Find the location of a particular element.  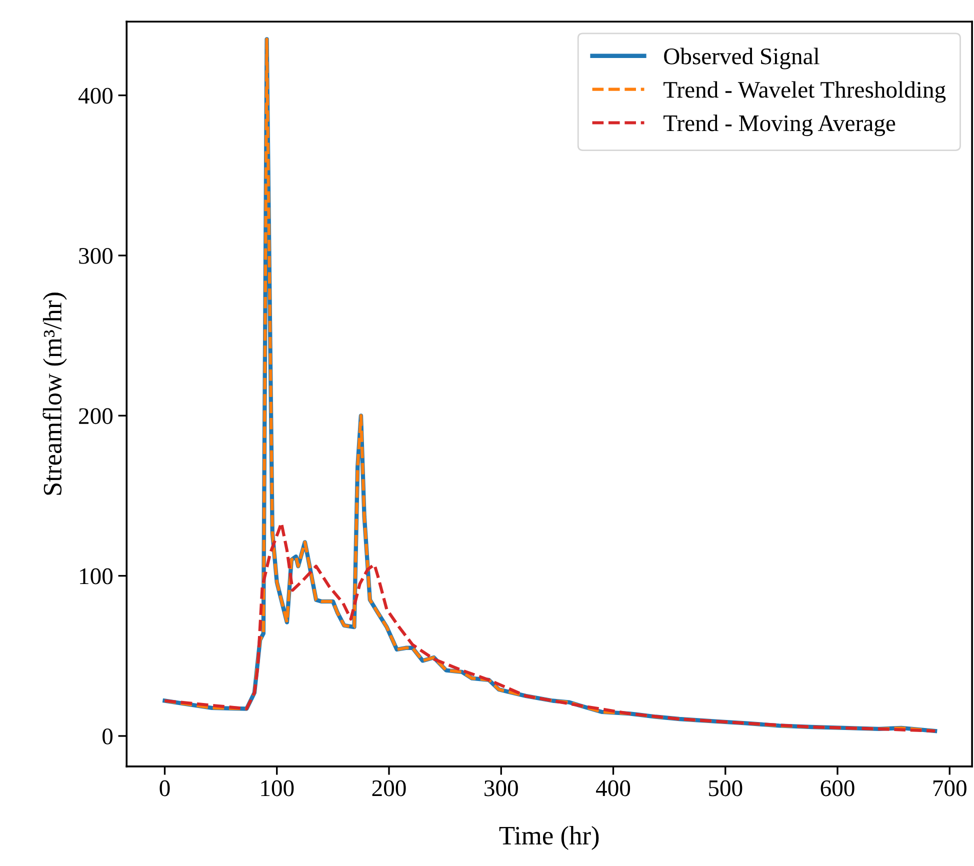

x-tick-label: 100 is located at coordinates (277, 788).